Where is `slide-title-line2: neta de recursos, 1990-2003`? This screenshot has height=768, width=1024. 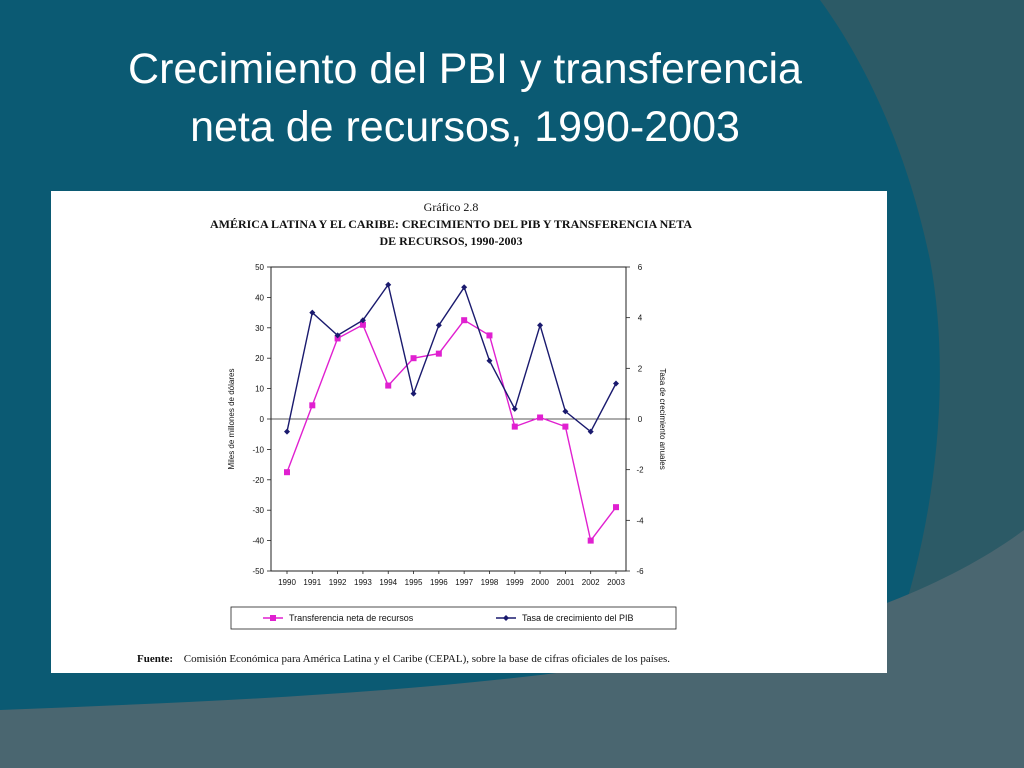
slide-title-line2: neta de recursos, 1990-2003 is located at coordinates (465, 127).